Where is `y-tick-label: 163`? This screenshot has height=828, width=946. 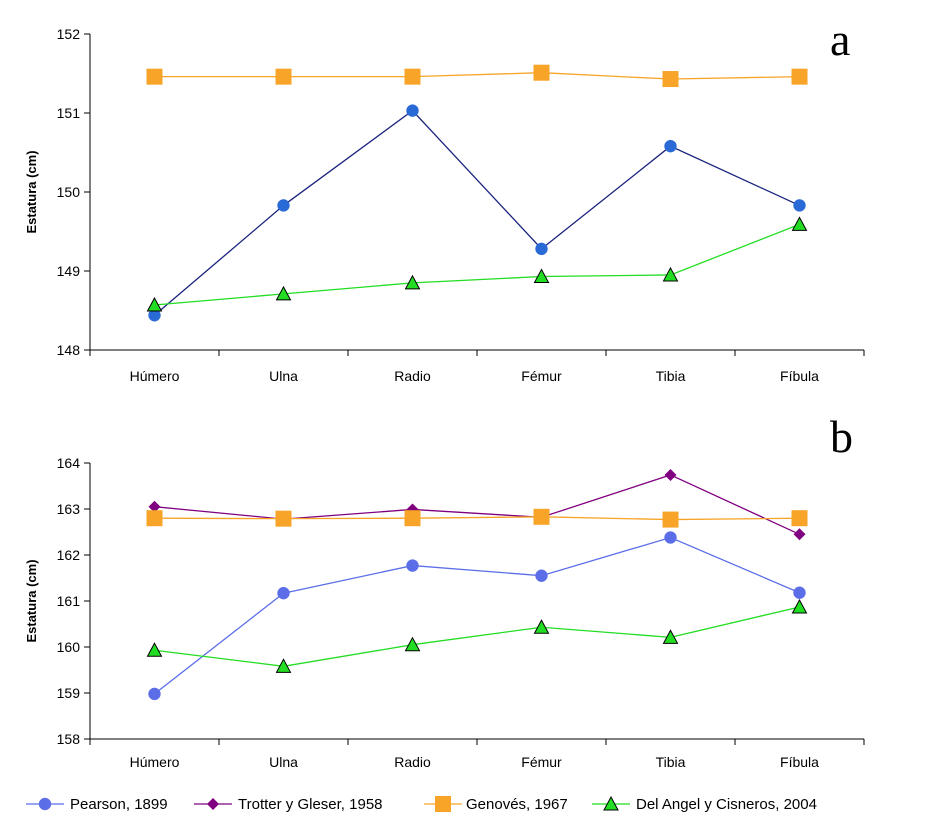
y-tick-label: 163 is located at coordinates (69, 509).